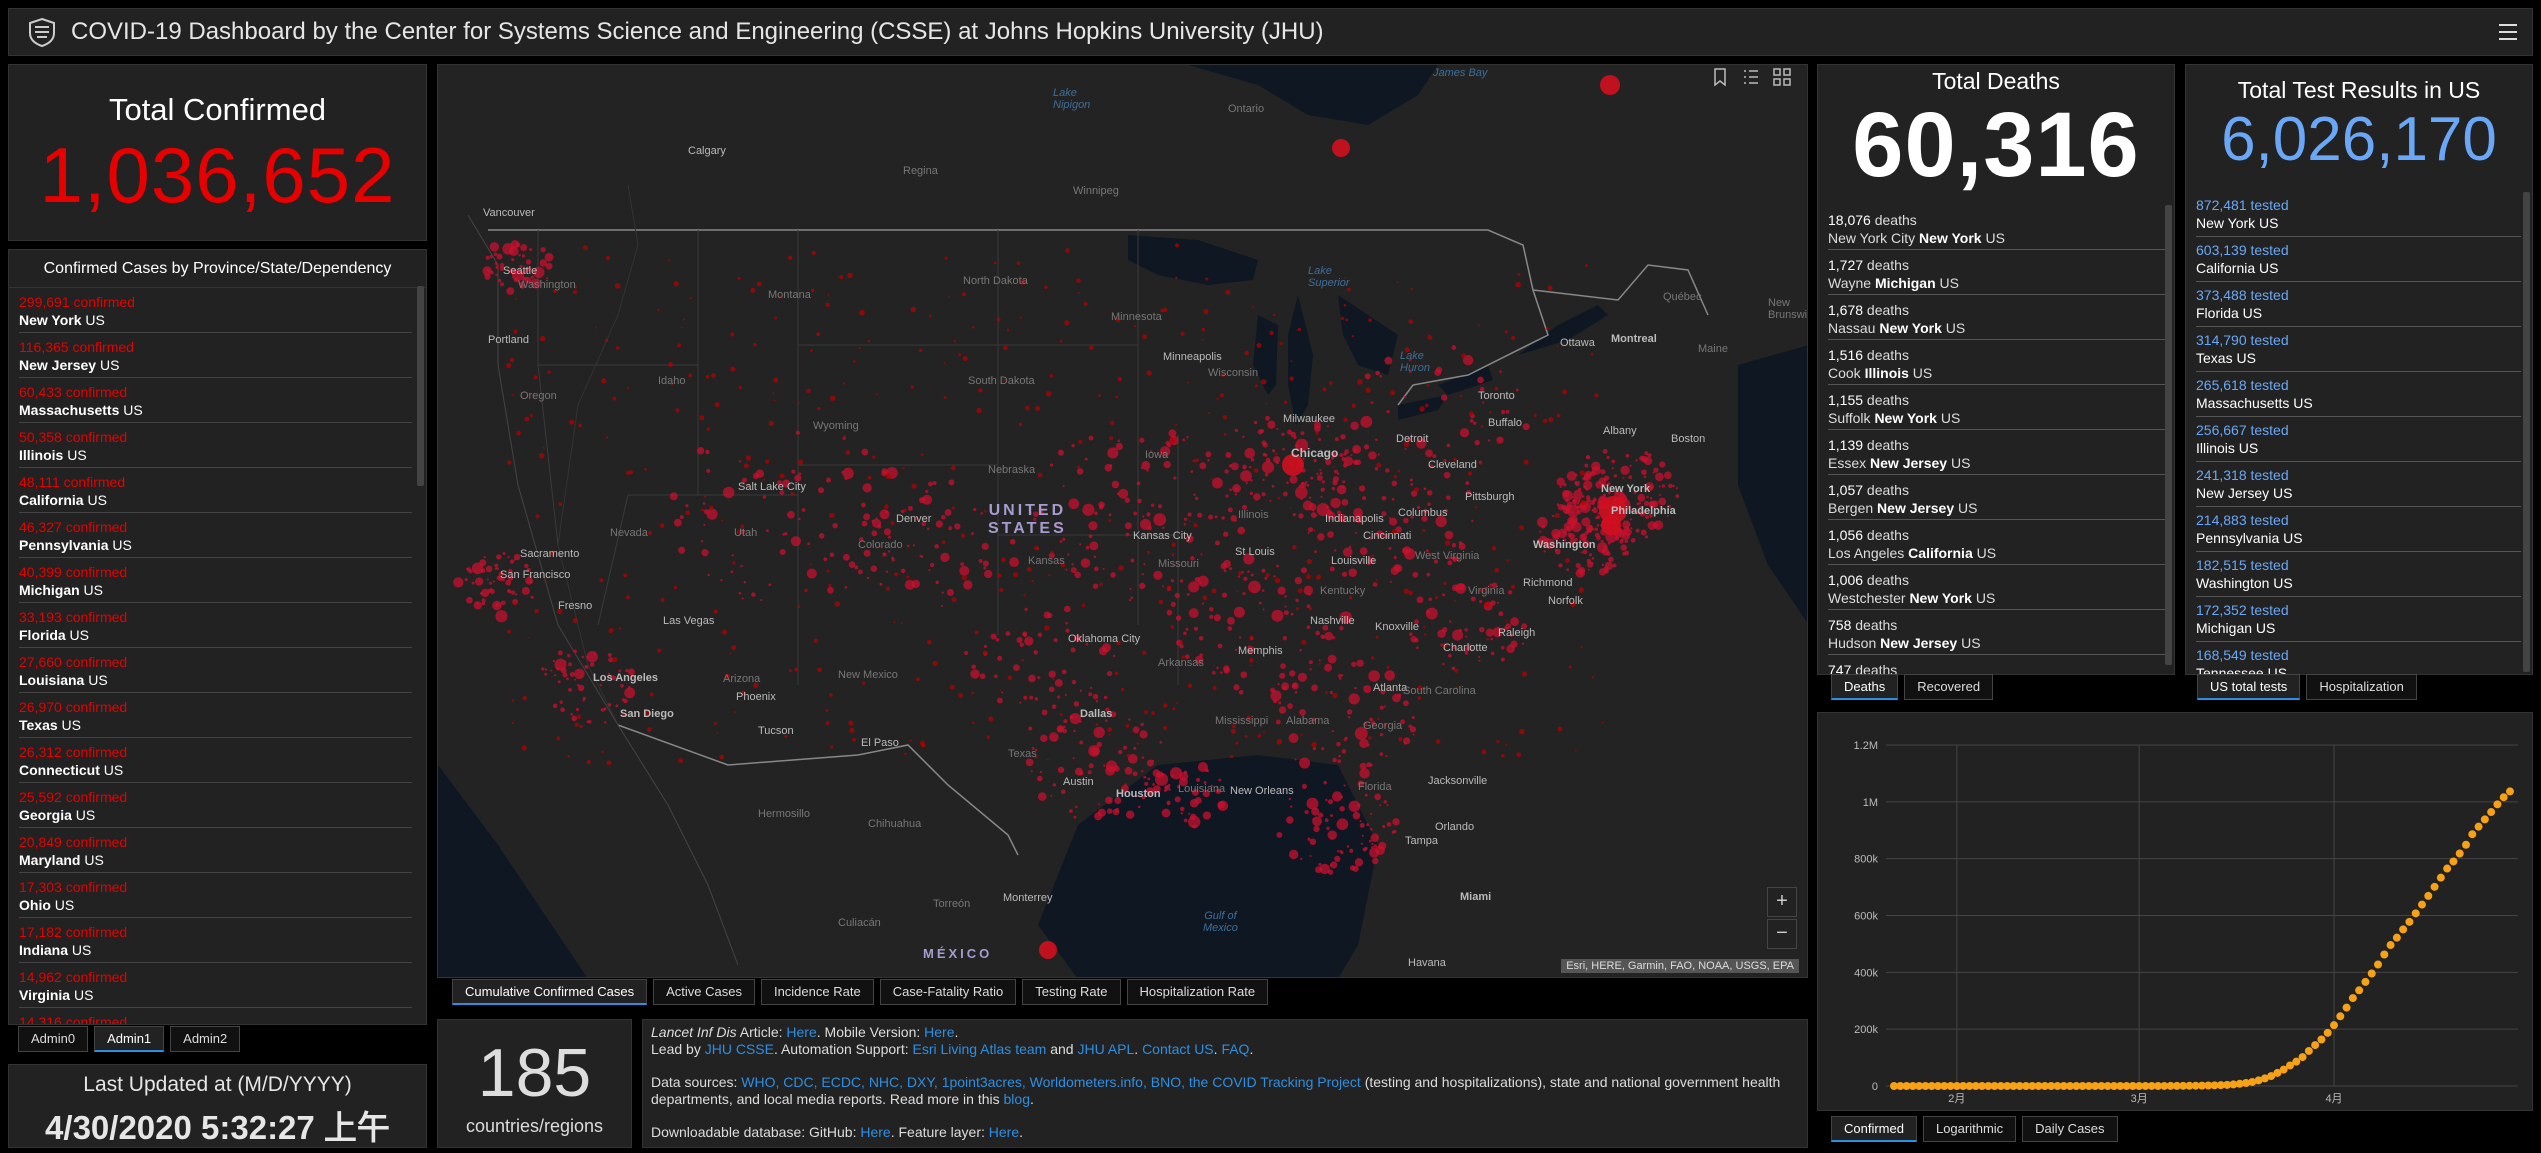 This screenshot has height=1153, width=2541. Describe the element at coordinates (1969, 1129) in the screenshot. I see `chart-tab-logarithmic: Logarithmic` at that location.